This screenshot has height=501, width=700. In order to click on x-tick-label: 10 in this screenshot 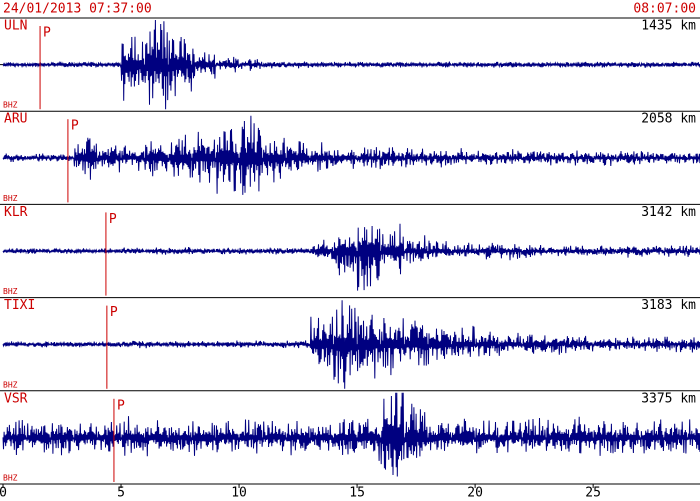, I will do `click(239, 493)`.